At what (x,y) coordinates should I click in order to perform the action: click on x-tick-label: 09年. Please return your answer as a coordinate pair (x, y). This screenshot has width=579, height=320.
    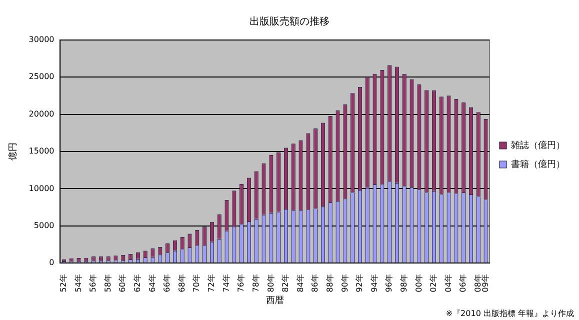
    Looking at the image, I should click on (485, 283).